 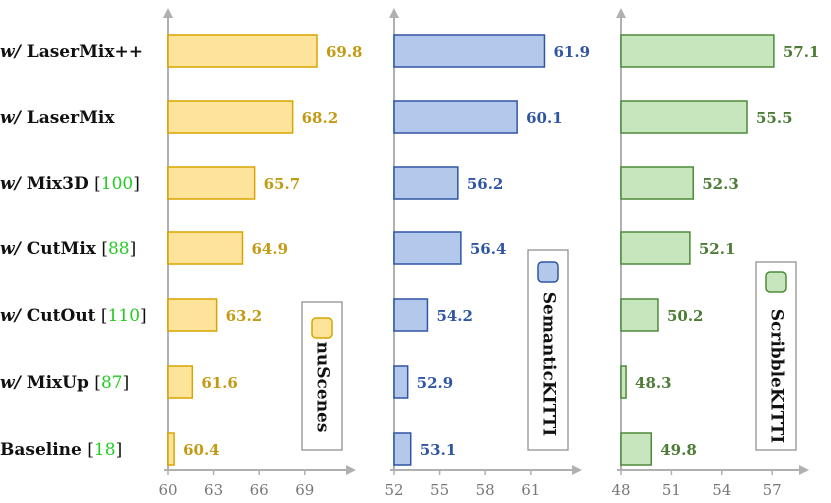 I want to click on bar-value-label: 57.1, so click(x=801, y=52).